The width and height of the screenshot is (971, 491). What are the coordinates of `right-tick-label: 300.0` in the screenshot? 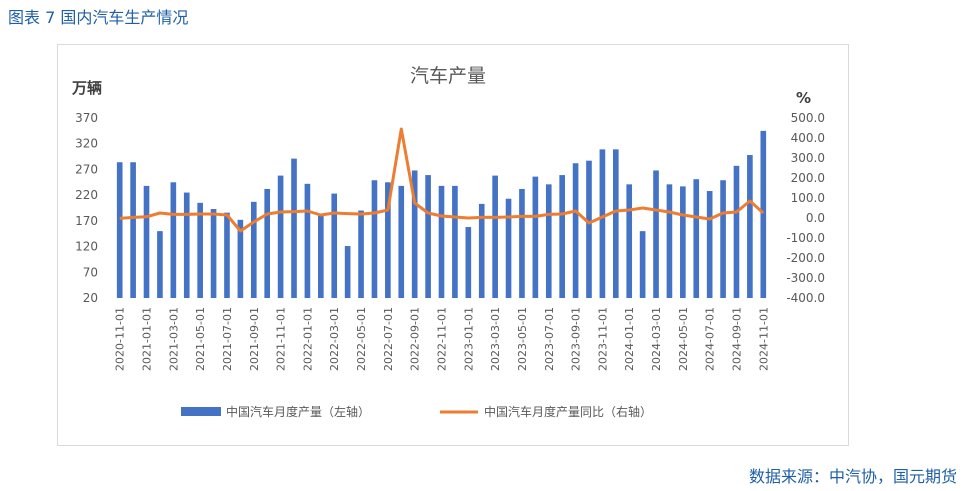 It's located at (808, 158).